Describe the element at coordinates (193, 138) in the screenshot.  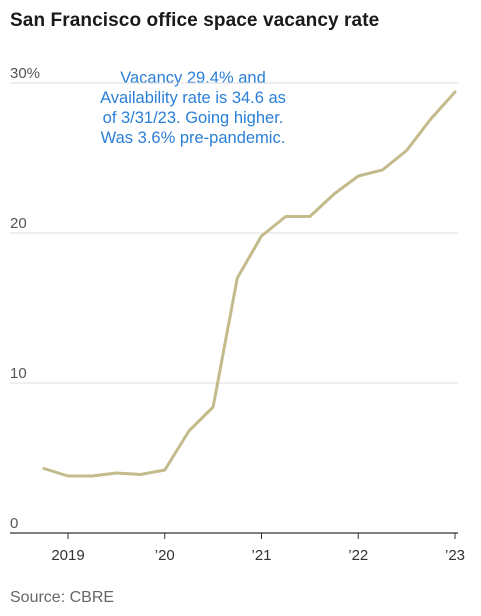
I see `annotation-line-4: Was 3.6% pre-pandemic.` at that location.